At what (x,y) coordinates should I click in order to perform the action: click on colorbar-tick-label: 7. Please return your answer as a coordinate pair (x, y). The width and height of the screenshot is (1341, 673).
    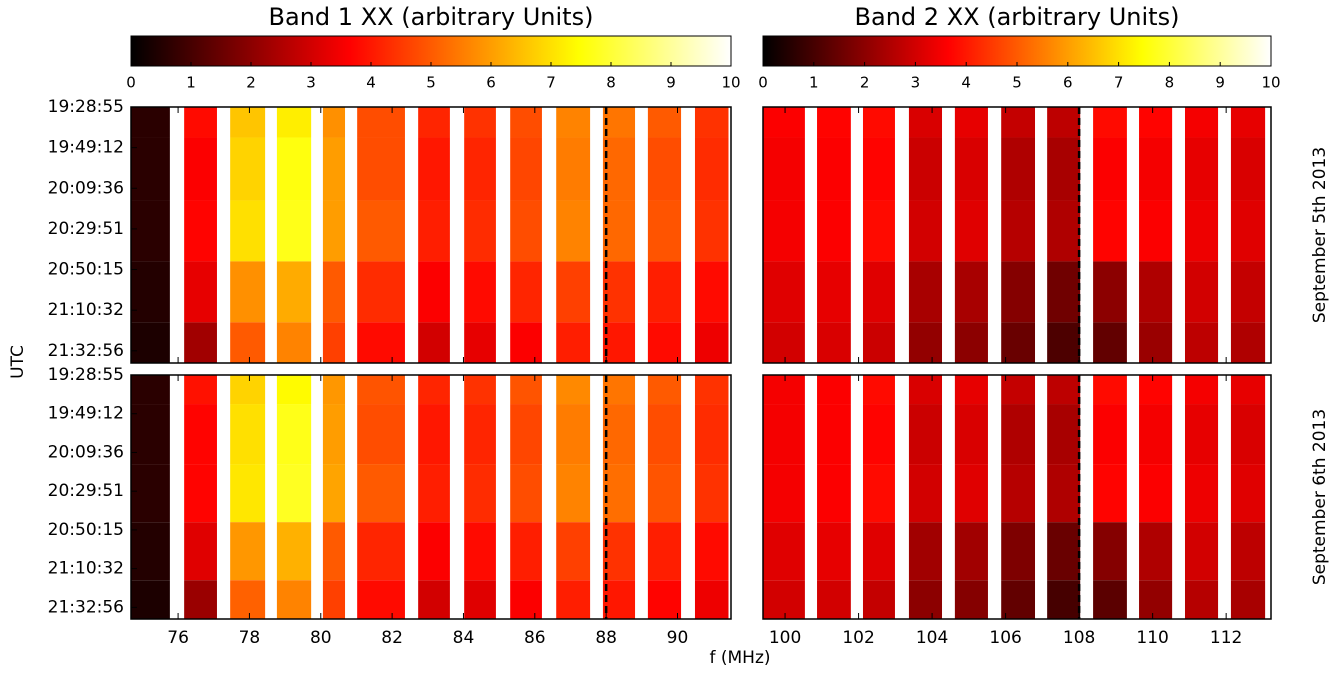
    Looking at the image, I should click on (1119, 83).